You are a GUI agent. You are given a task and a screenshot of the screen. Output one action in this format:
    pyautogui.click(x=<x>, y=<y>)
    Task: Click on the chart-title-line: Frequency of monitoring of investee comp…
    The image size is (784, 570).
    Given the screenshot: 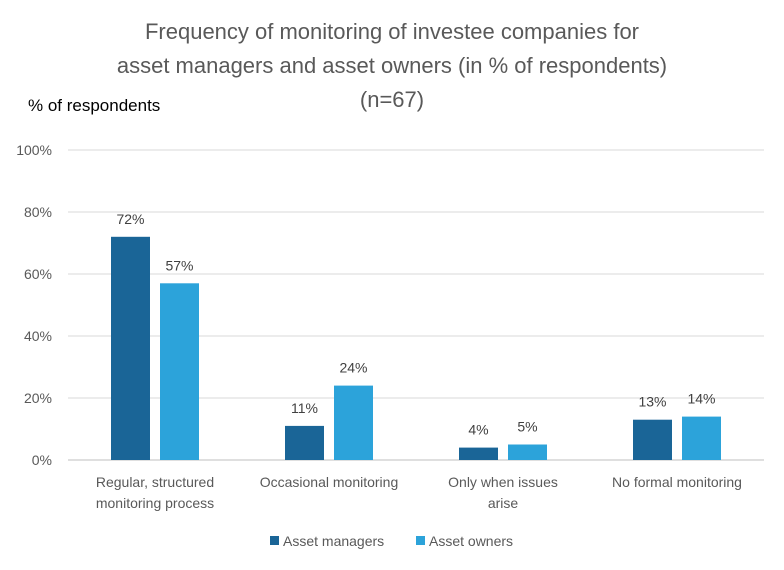 What is the action you would take?
    pyautogui.click(x=392, y=31)
    